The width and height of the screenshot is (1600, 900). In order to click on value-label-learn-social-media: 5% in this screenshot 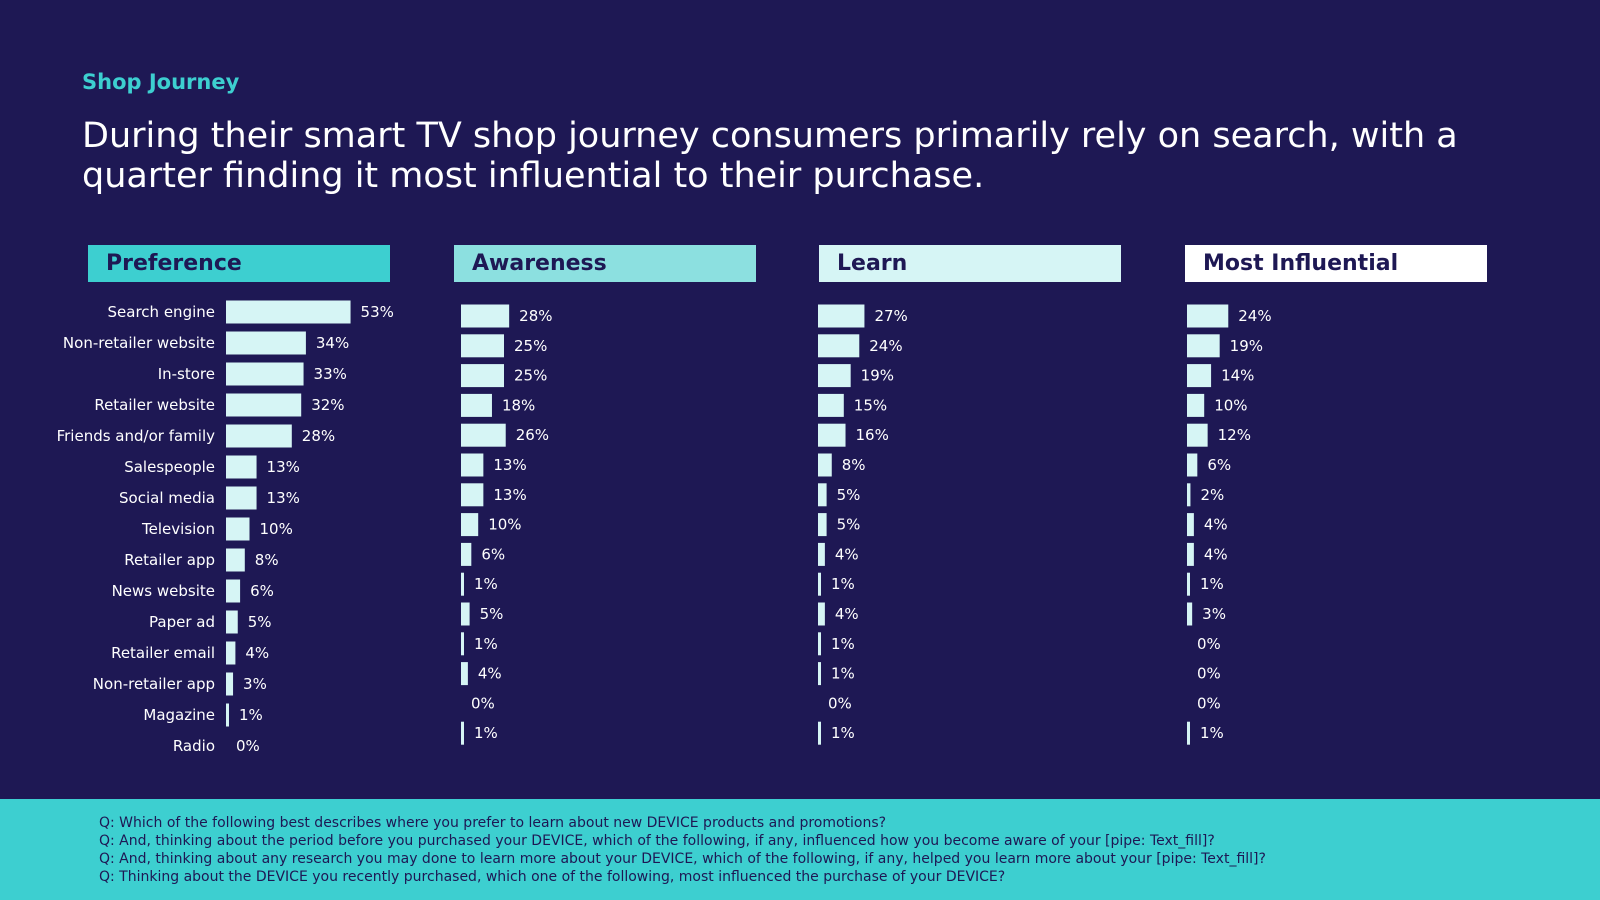, I will do `click(849, 495)`.